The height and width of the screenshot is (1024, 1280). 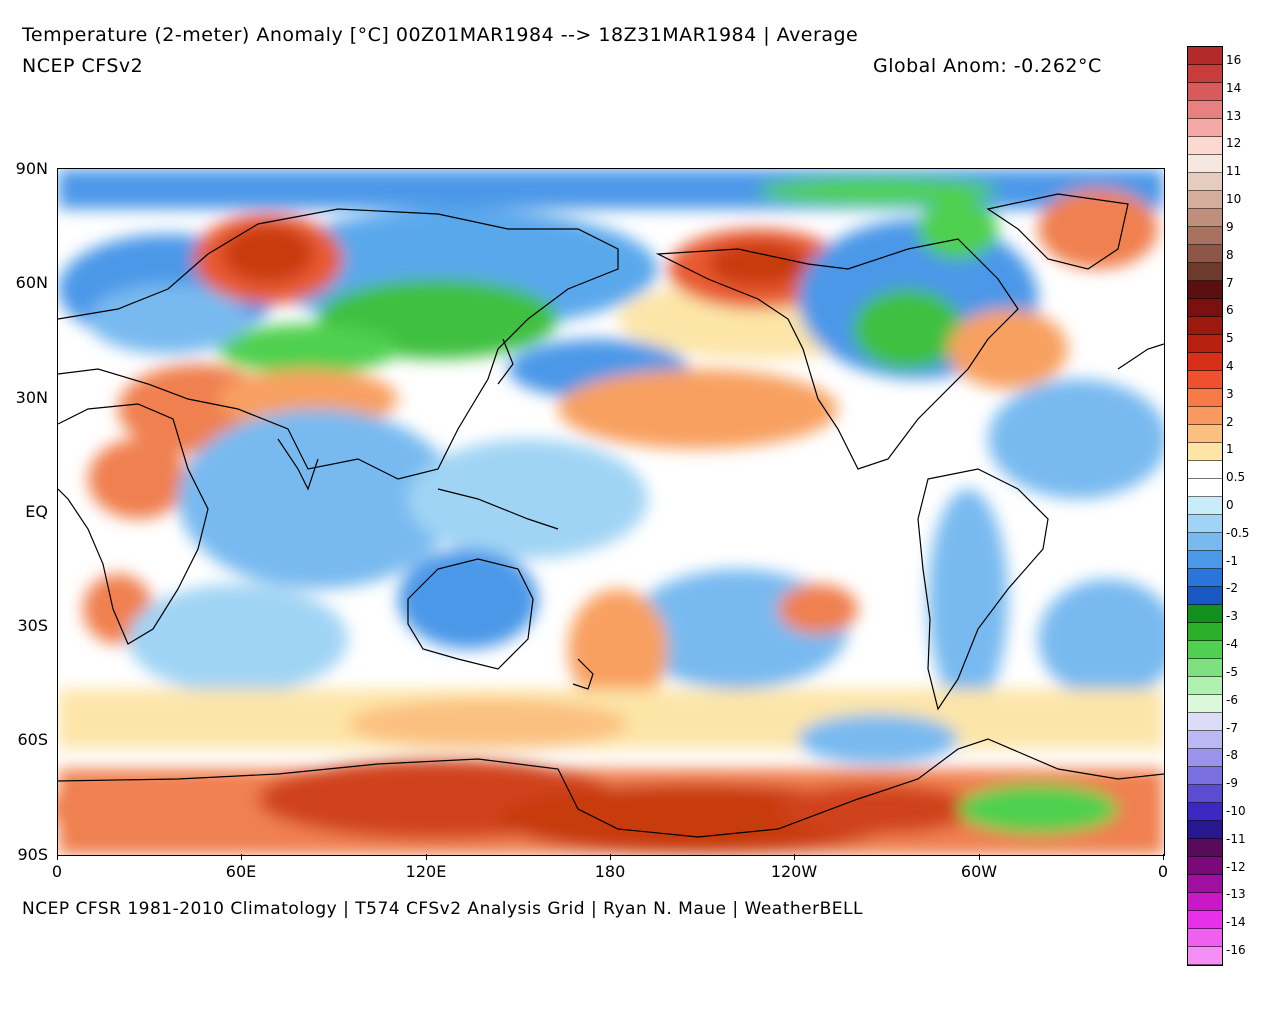 What do you see at coordinates (1232, 727) in the screenshot?
I see `colorbar-label: -7` at bounding box center [1232, 727].